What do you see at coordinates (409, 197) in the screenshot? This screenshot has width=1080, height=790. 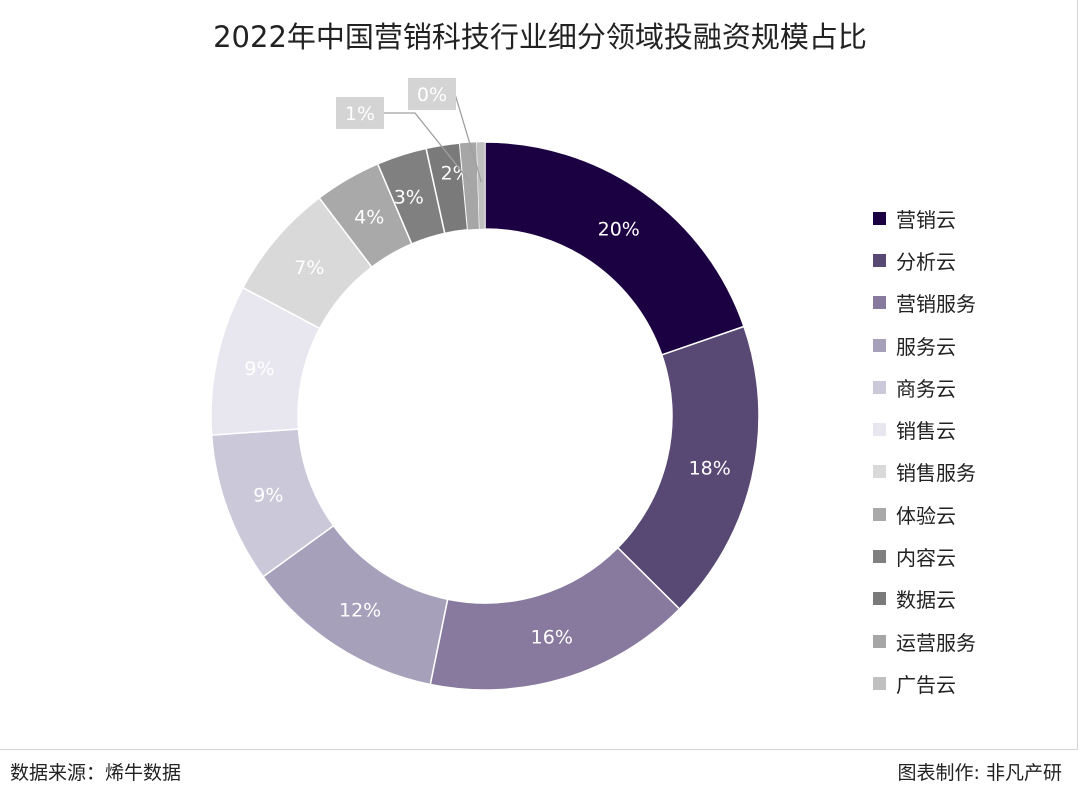 I see `data-label: 3%` at bounding box center [409, 197].